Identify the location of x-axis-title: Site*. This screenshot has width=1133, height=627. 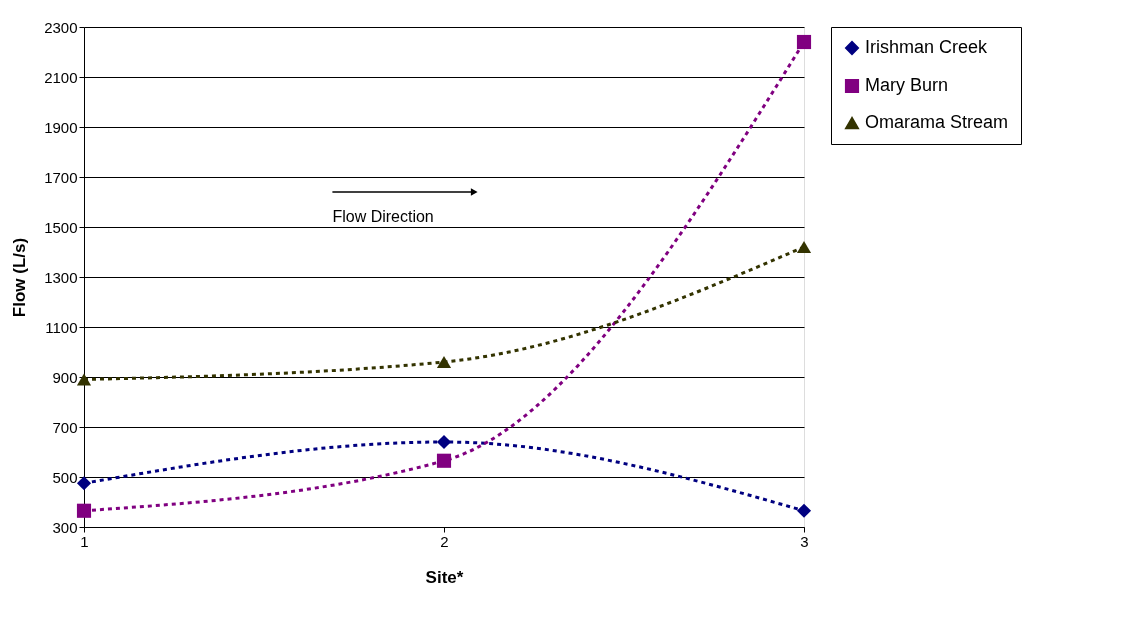
(444, 577).